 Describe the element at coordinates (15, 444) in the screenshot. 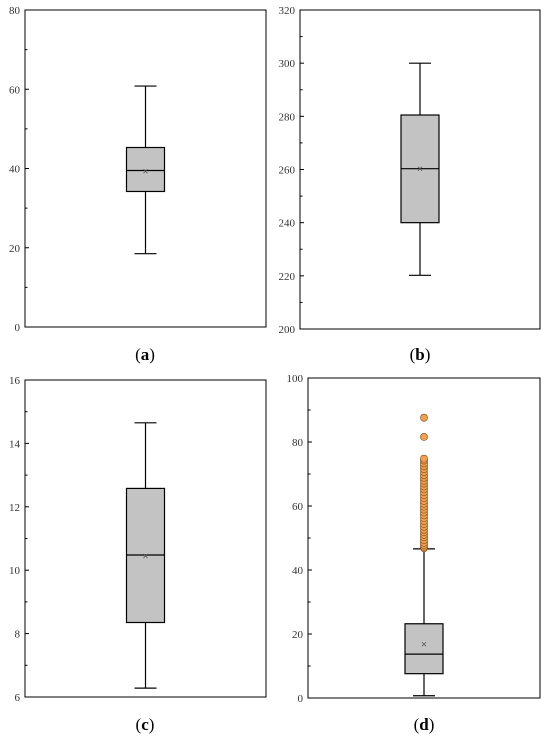

I see `y-tick-label: 14` at that location.